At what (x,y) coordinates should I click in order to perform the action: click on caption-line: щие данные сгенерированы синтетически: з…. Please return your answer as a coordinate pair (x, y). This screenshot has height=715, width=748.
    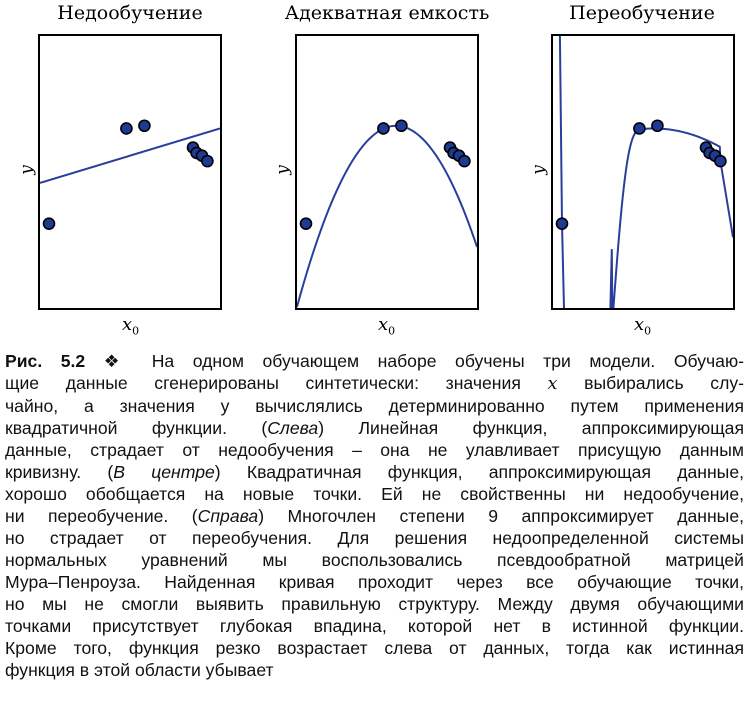
    Looking at the image, I should click on (374, 383).